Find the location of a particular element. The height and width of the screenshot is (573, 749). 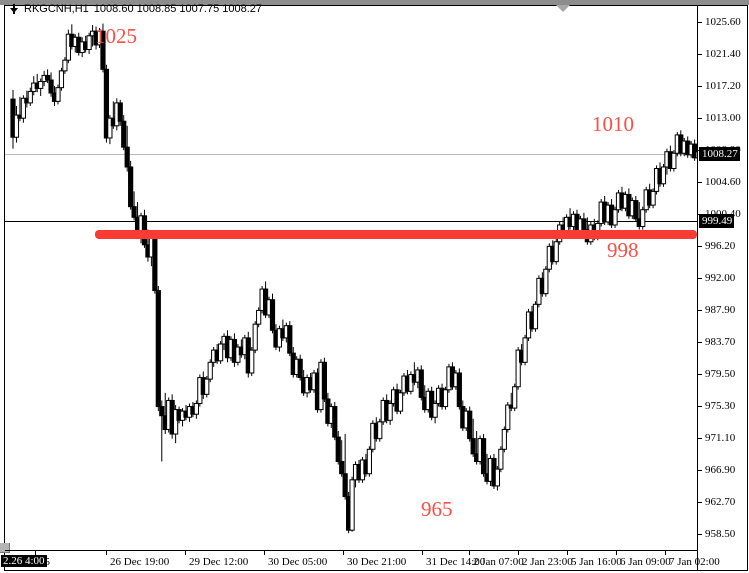

window-top-border is located at coordinates (374, 2).